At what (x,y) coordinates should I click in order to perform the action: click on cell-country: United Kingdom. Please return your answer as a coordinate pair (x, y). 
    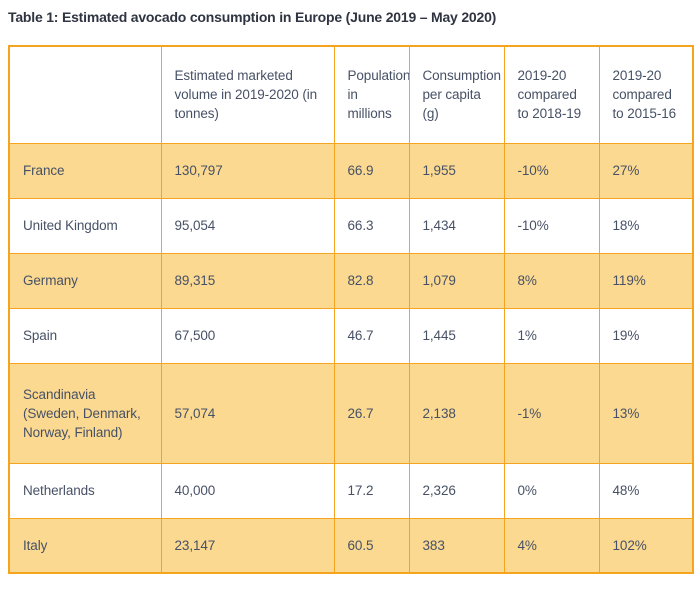
    Looking at the image, I should click on (85, 225).